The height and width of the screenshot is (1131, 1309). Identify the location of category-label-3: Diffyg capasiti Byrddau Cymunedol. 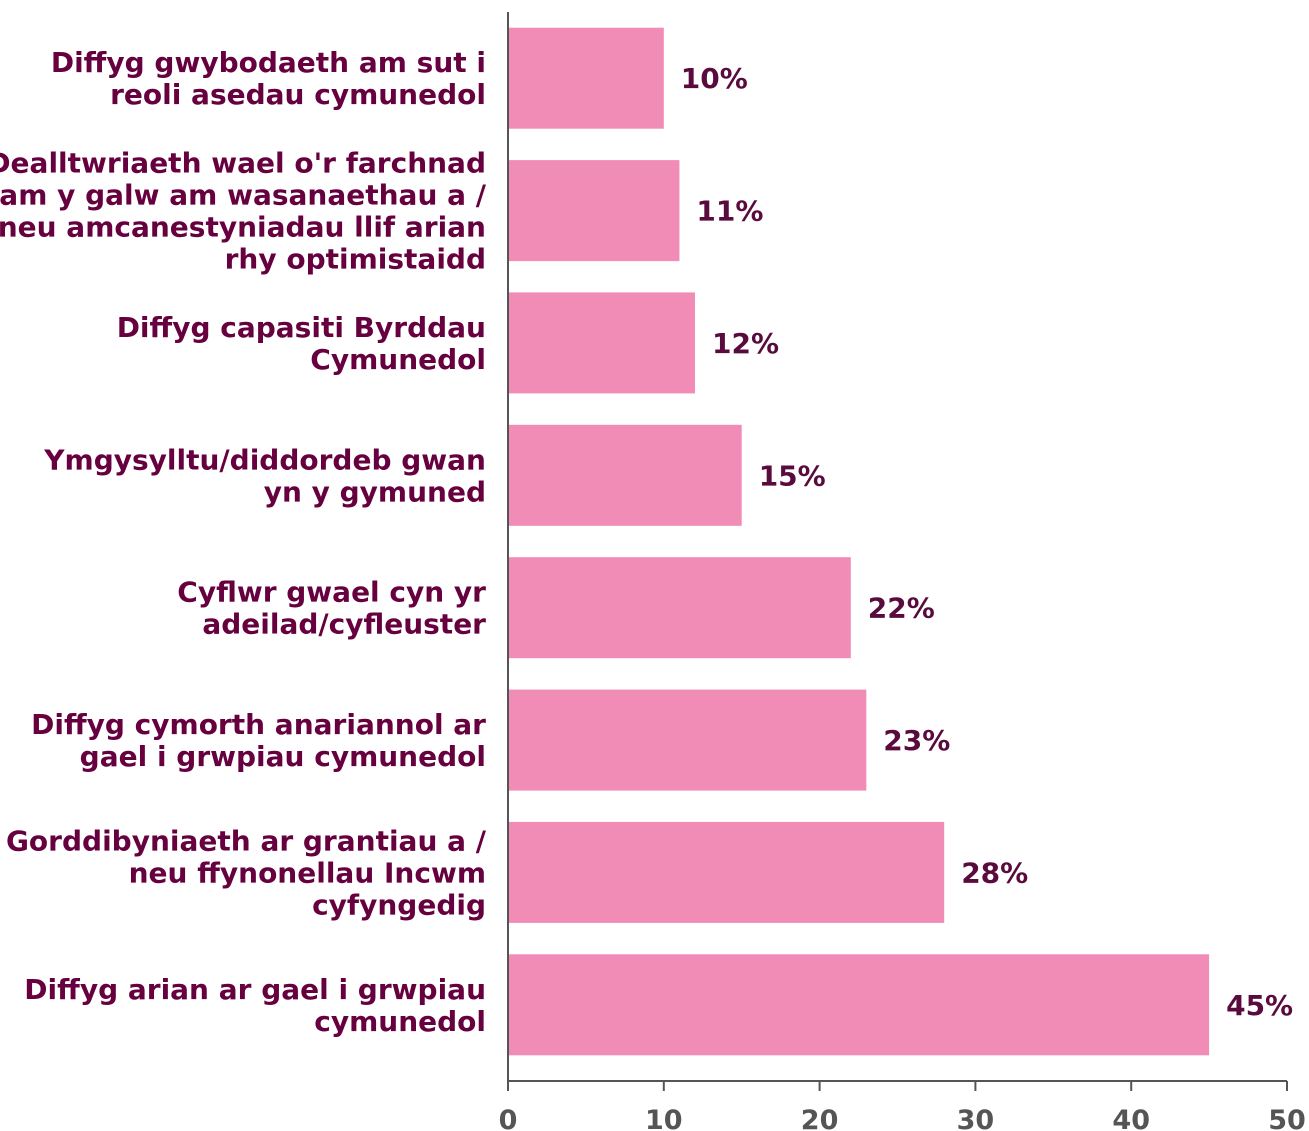
(301, 343).